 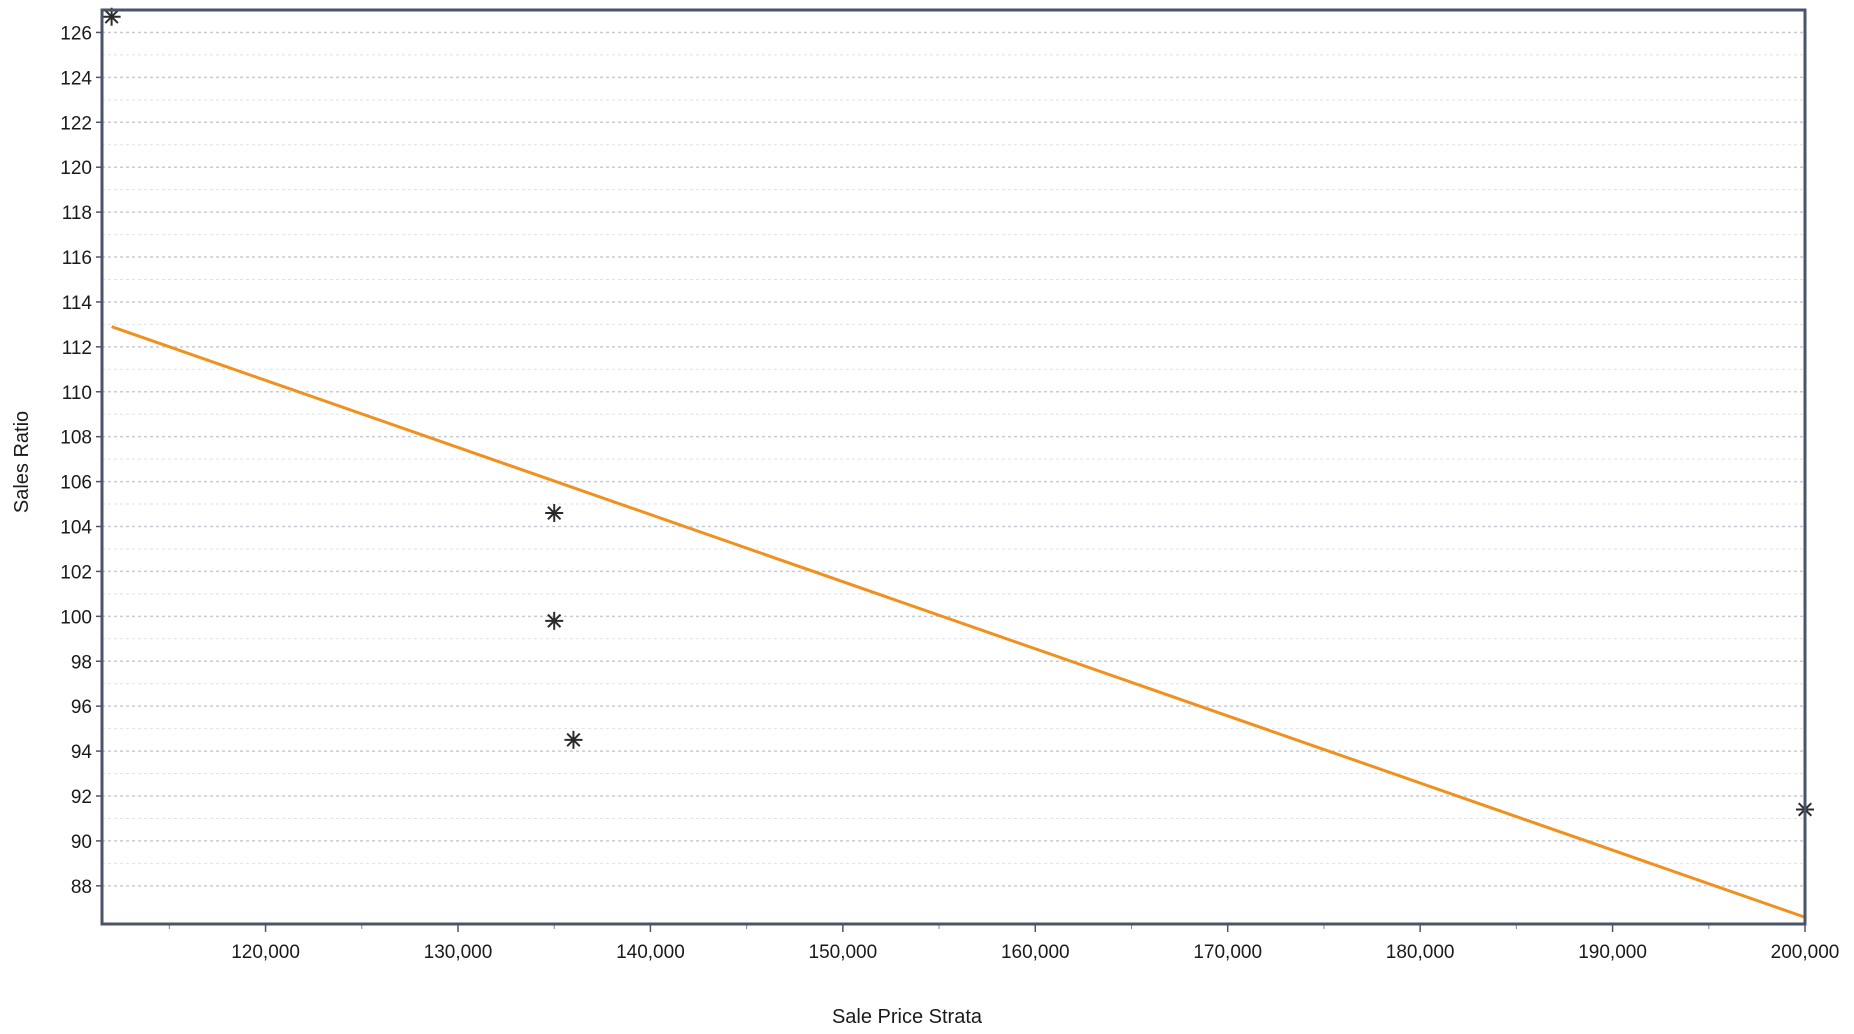 What do you see at coordinates (76, 168) in the screenshot?
I see `y-tick-label: 120` at bounding box center [76, 168].